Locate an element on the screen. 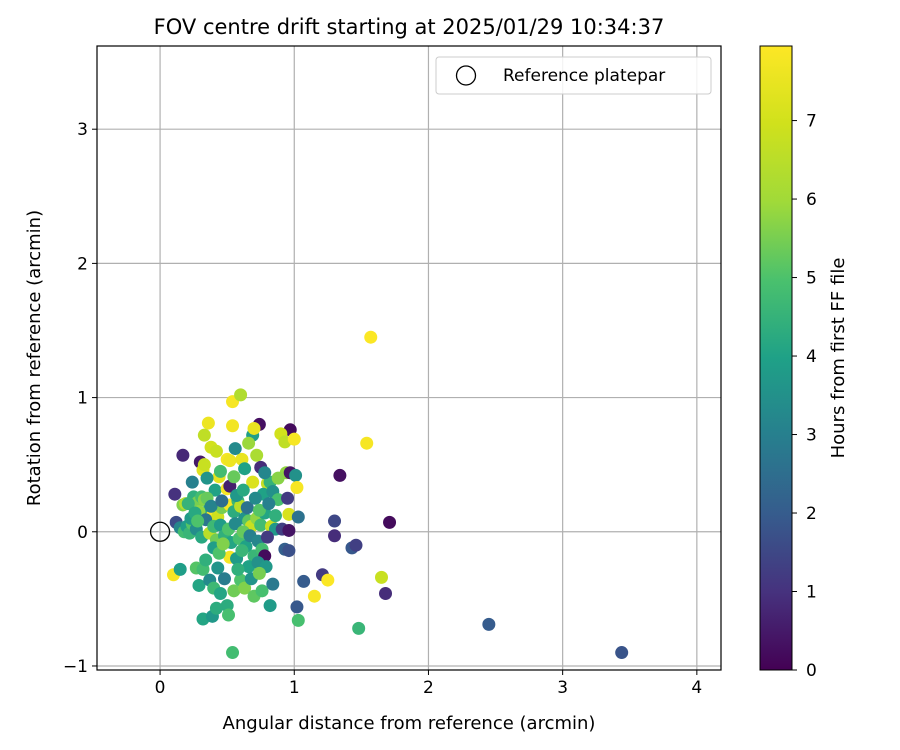 This screenshot has width=900, height=750. y-axis-label: Rotation from reference (arcmin) is located at coordinates (34, 358).